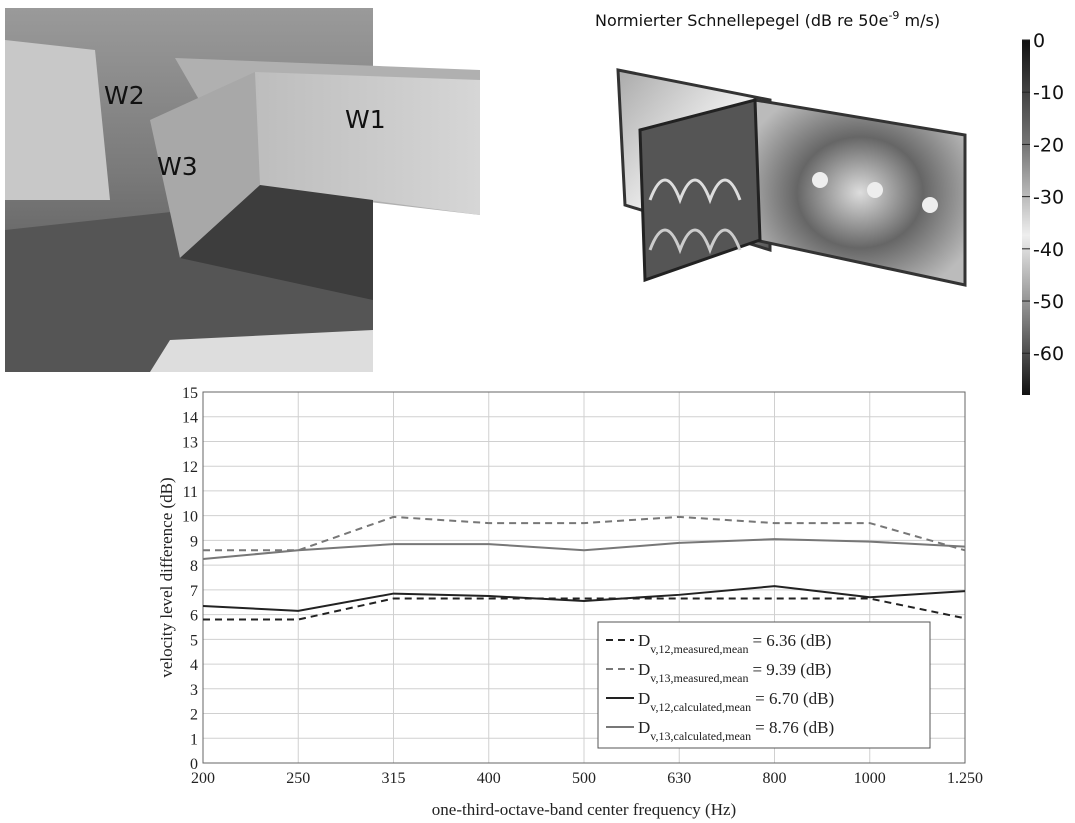  I want to click on legend-subscript: v,13,calculated,mean, so click(700, 736).